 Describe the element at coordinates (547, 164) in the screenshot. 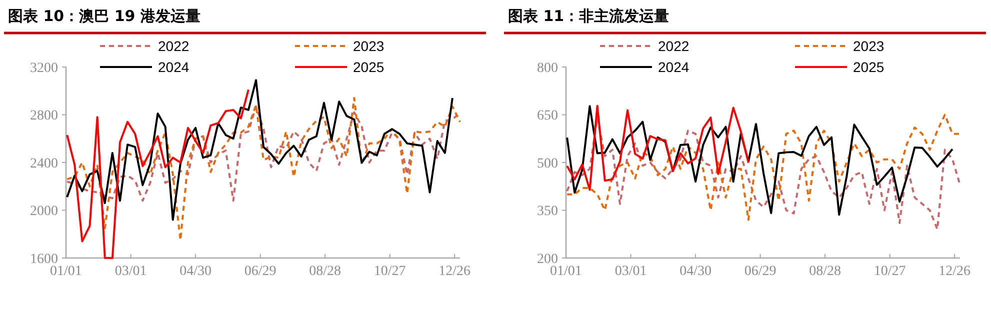

I see `y-tick-label: 500` at that location.